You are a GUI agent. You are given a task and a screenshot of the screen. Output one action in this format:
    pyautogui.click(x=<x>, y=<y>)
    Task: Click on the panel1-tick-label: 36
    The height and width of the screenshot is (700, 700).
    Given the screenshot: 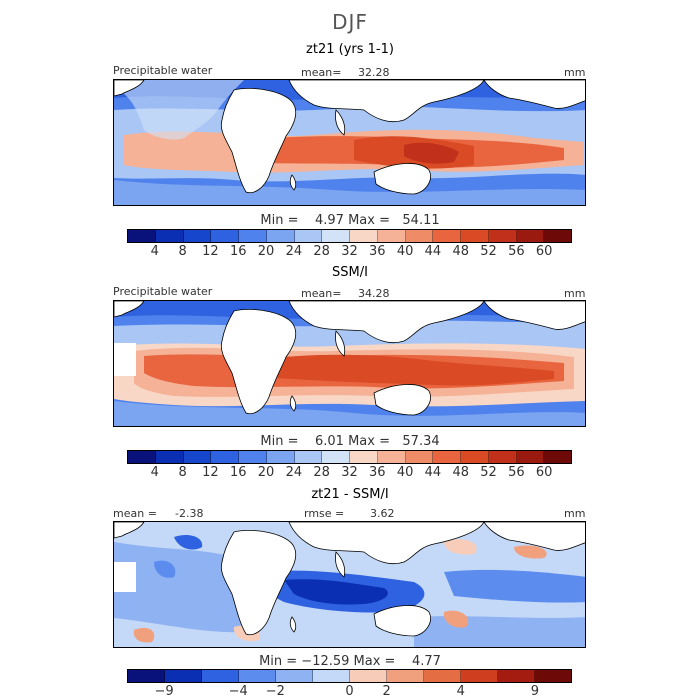 What is the action you would take?
    pyautogui.click(x=377, y=251)
    